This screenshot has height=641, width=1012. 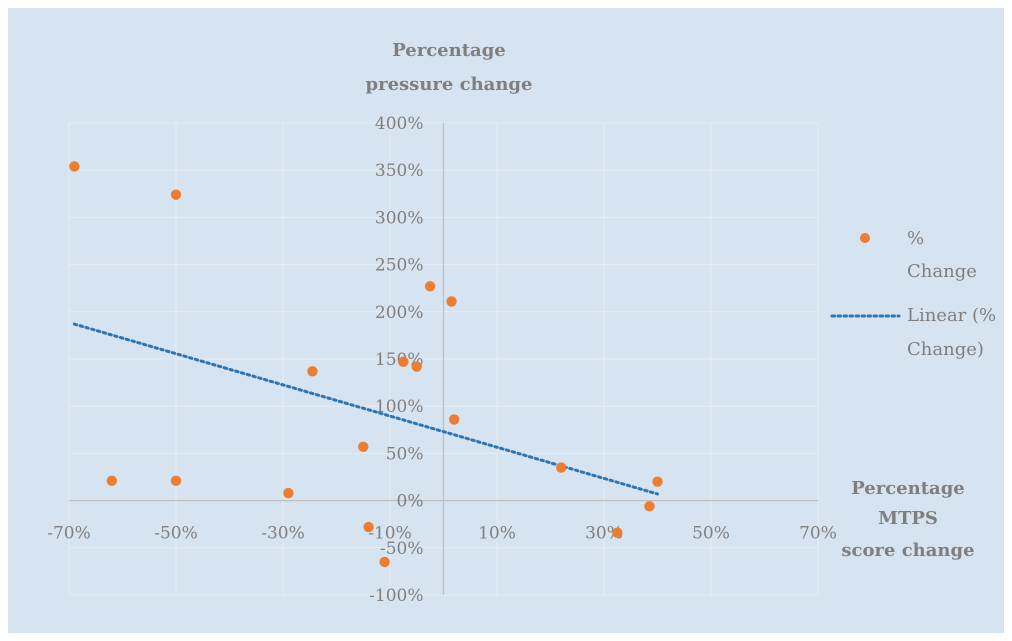 I want to click on y-tick-label-3: 50%, so click(x=405, y=454).